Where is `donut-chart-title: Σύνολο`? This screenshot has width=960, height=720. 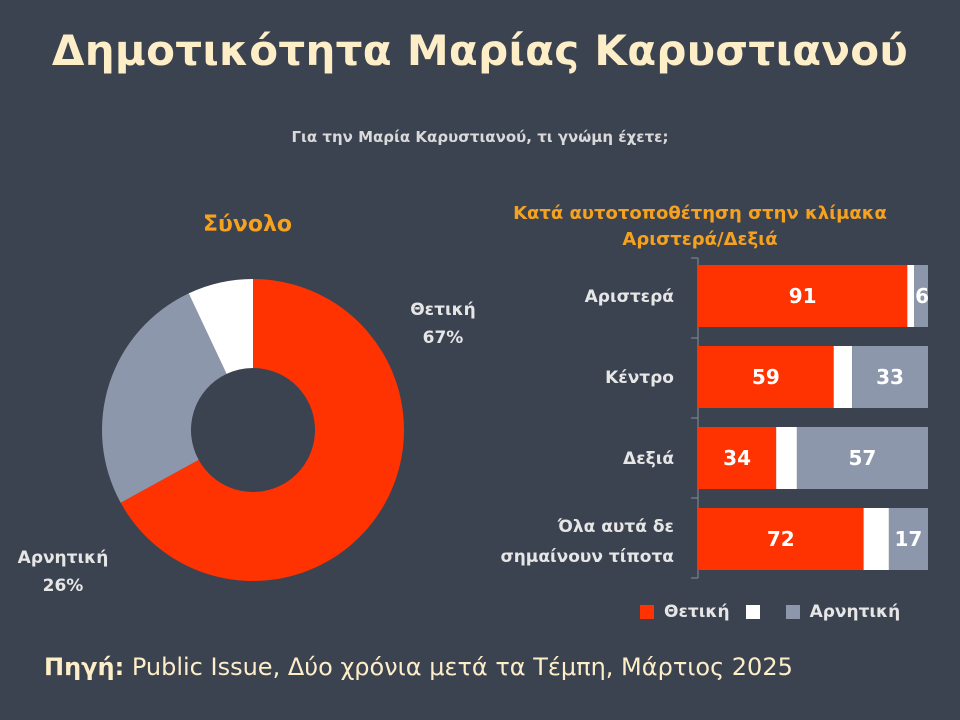 donut-chart-title: Σύνολο is located at coordinates (247, 224).